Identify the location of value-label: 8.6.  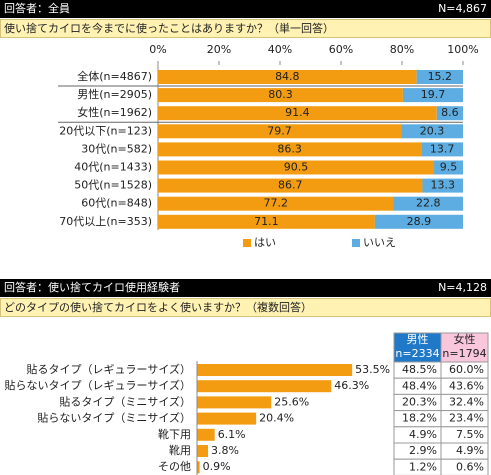
(450, 112).